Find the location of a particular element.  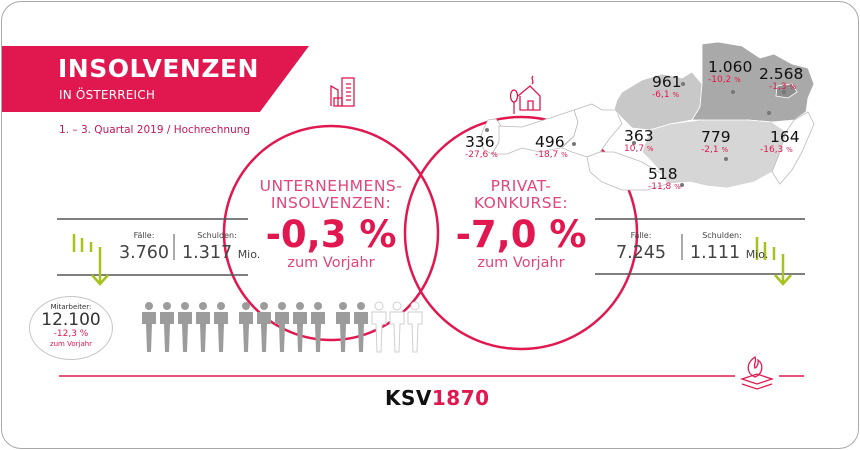

employee-figures is located at coordinates (282, 327).